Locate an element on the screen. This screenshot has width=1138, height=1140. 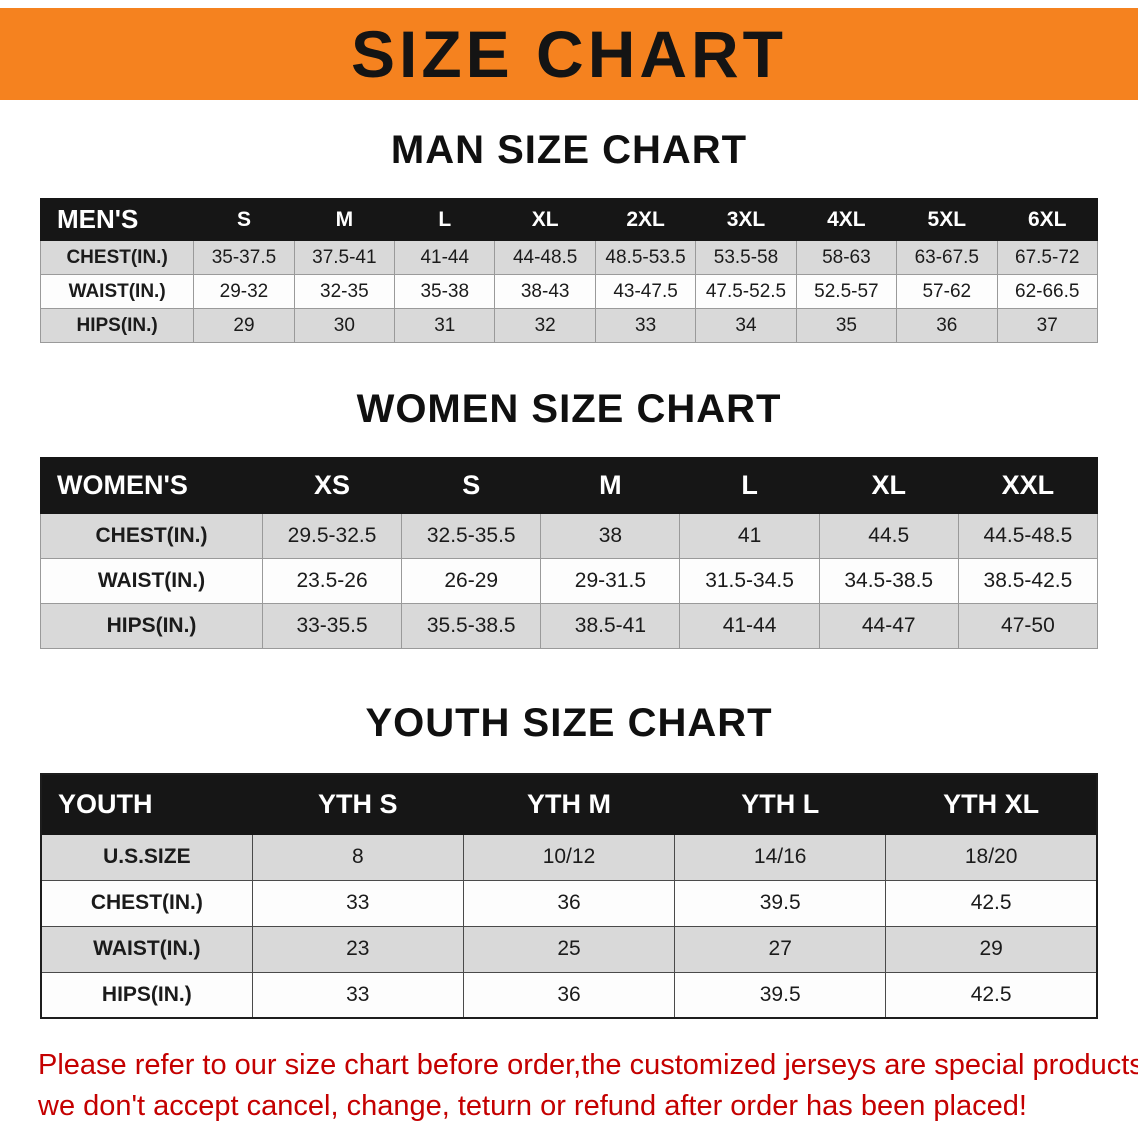
table-row: CHEST(IN.) 33 36 39.5 42.5 is located at coordinates (569, 903).